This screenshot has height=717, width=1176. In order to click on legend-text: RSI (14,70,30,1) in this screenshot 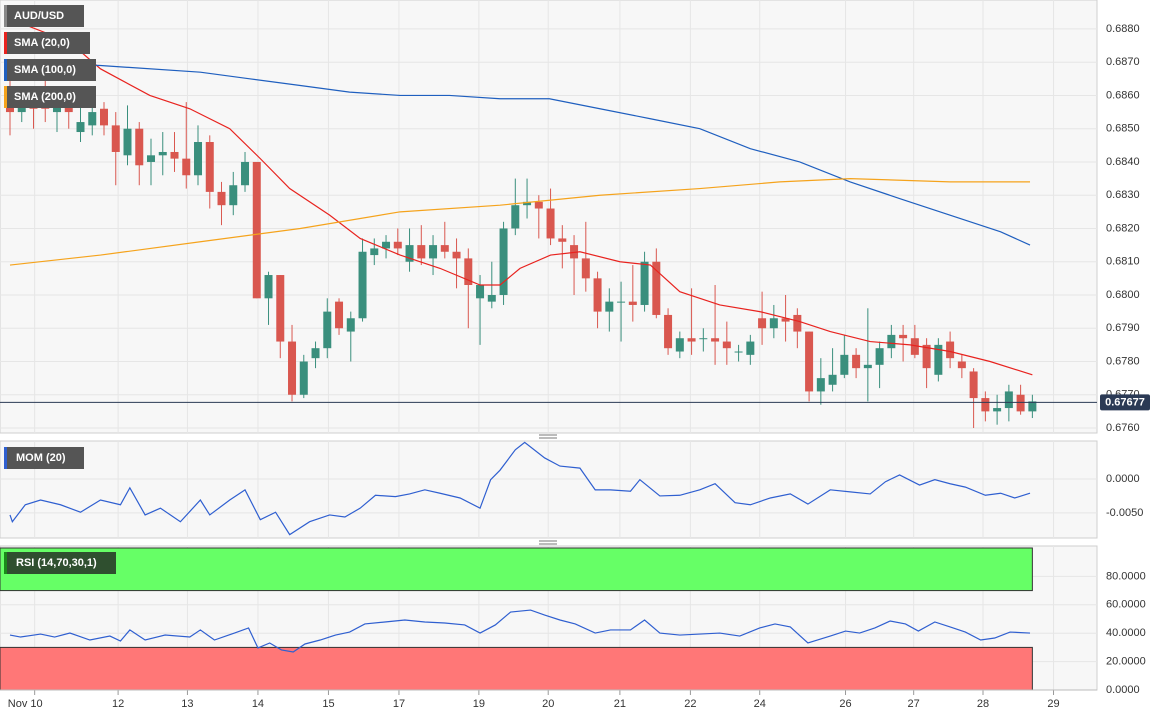, I will do `click(56, 563)`.